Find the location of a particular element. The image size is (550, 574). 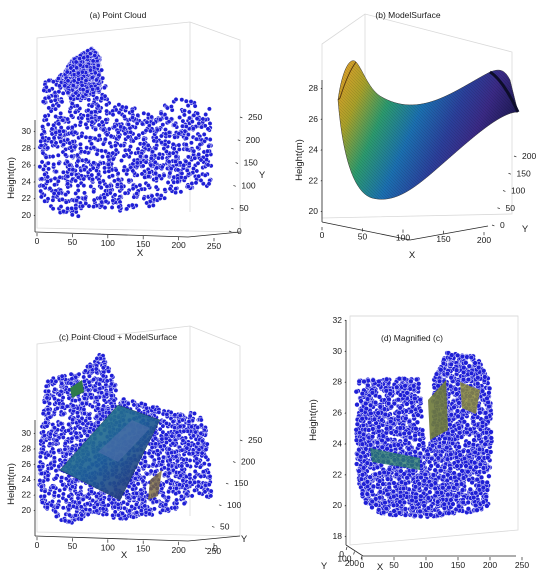

panel-c-y-tick-mark is located at coordinates (227, 483).